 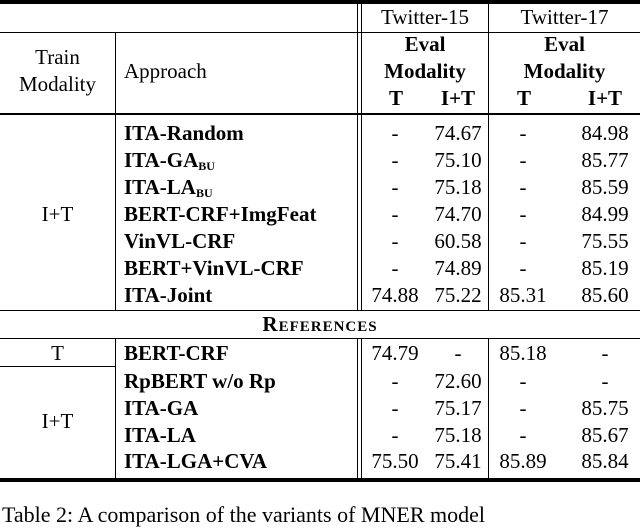 What do you see at coordinates (458, 381) in the screenshot?
I see `score-t15-it: 72.60` at bounding box center [458, 381].